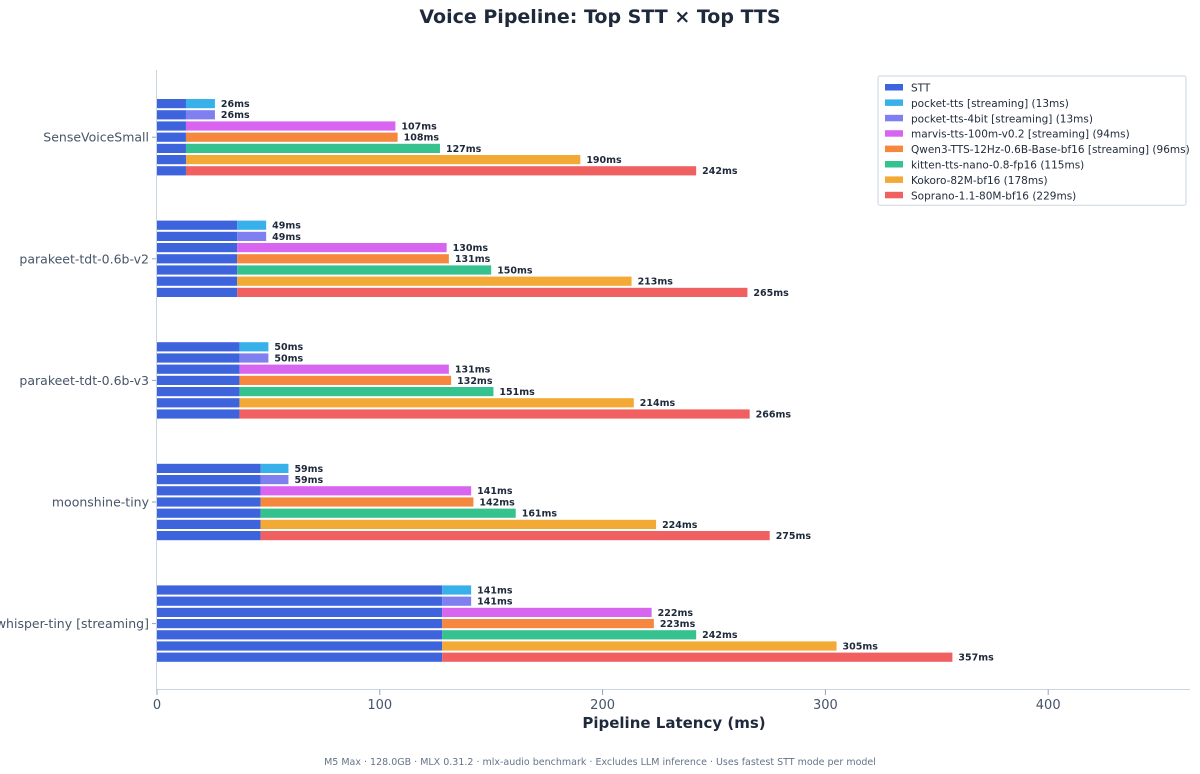 This screenshot has height=774, width=1200. What do you see at coordinates (540, 514) in the screenshot?
I see `bar-value-label: 161ms` at bounding box center [540, 514].